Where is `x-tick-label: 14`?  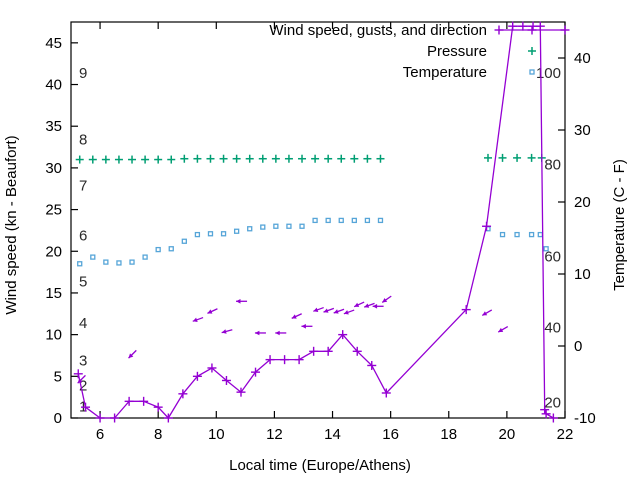 x-tick-label: 14 is located at coordinates (332, 434).